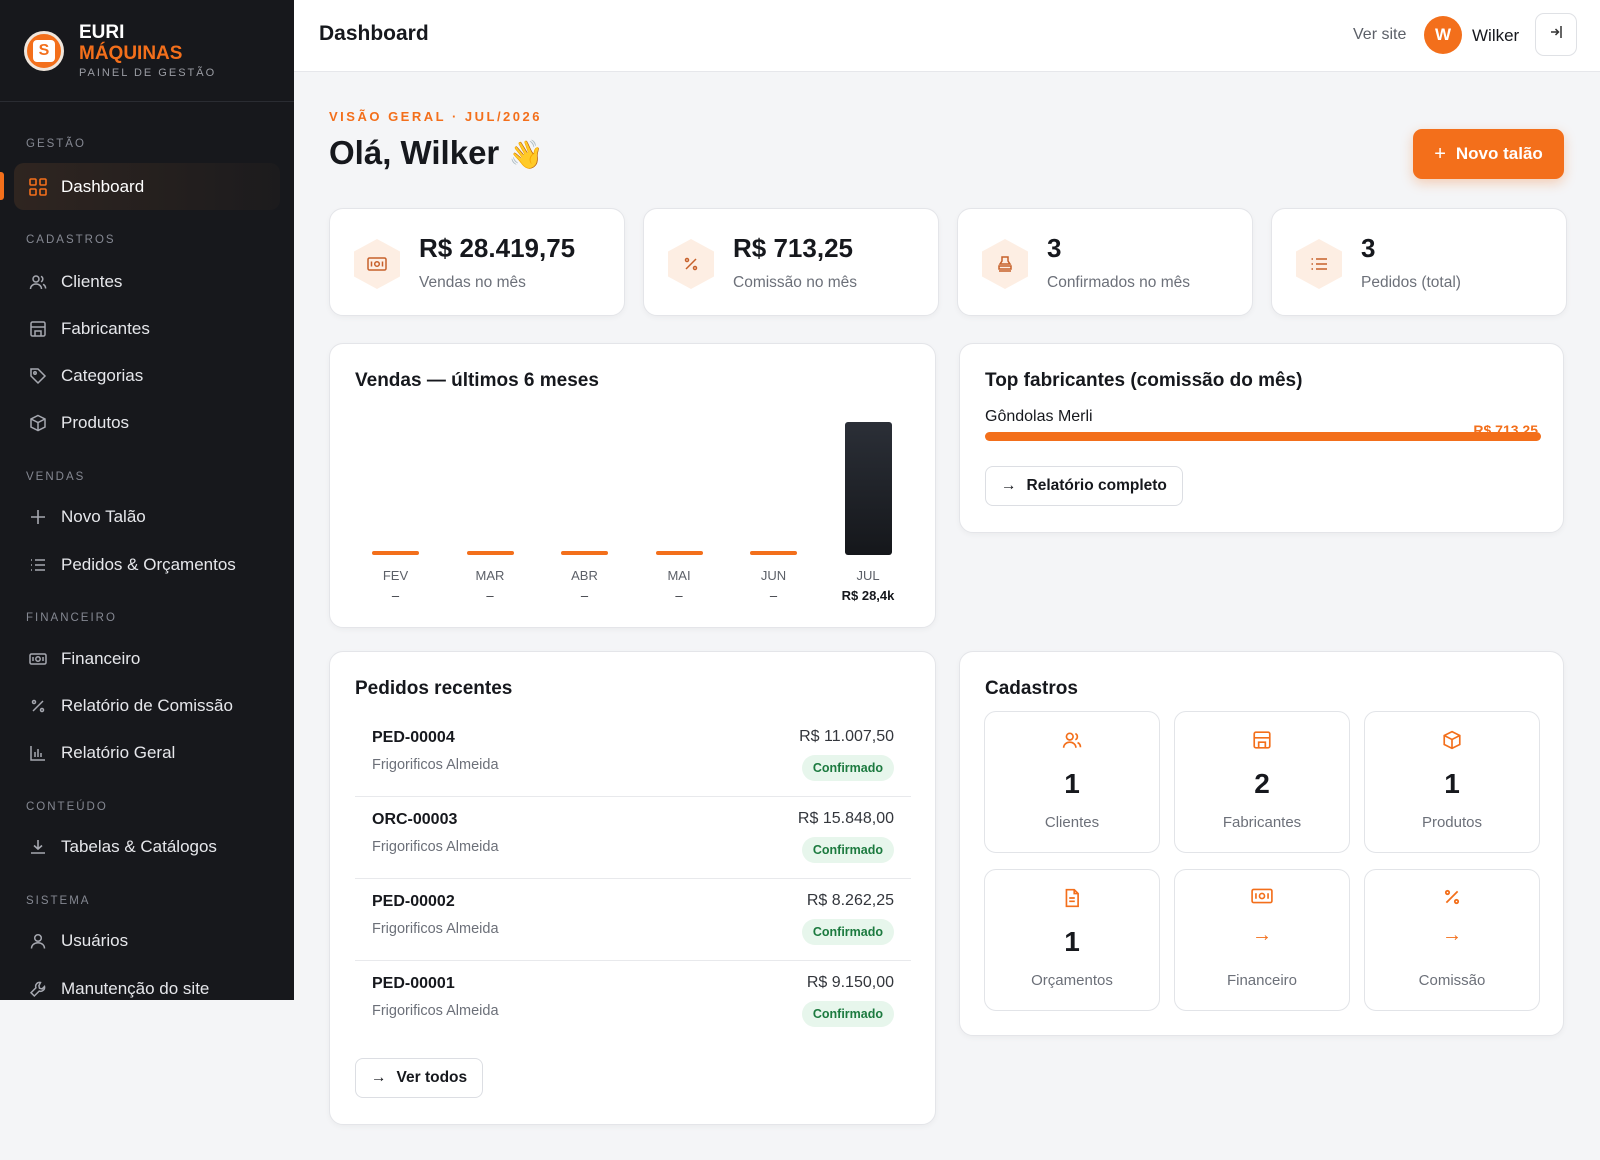  Describe the element at coordinates (101, 658) in the screenshot. I see `sidebar-item-label: Financeiro` at that location.